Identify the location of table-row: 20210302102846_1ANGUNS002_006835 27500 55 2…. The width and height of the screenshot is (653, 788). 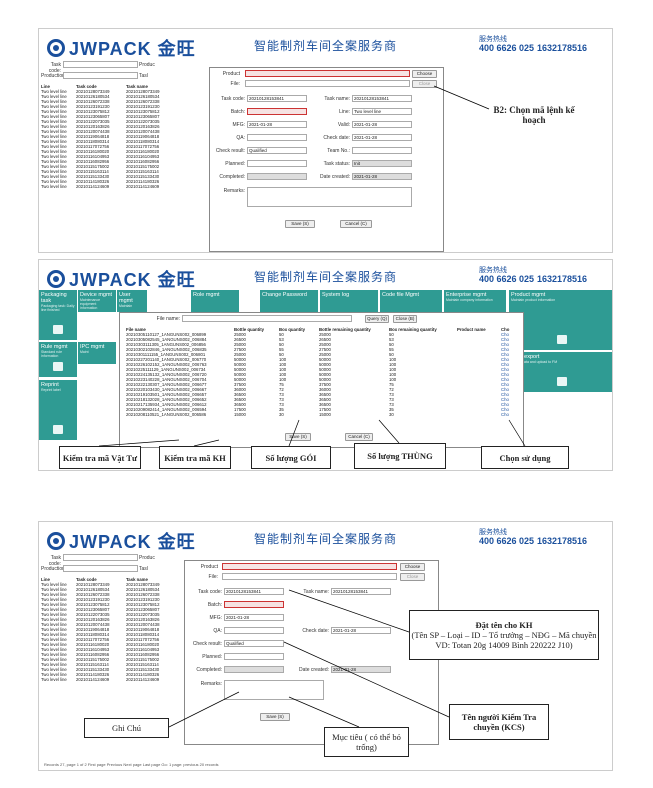
(322, 349).